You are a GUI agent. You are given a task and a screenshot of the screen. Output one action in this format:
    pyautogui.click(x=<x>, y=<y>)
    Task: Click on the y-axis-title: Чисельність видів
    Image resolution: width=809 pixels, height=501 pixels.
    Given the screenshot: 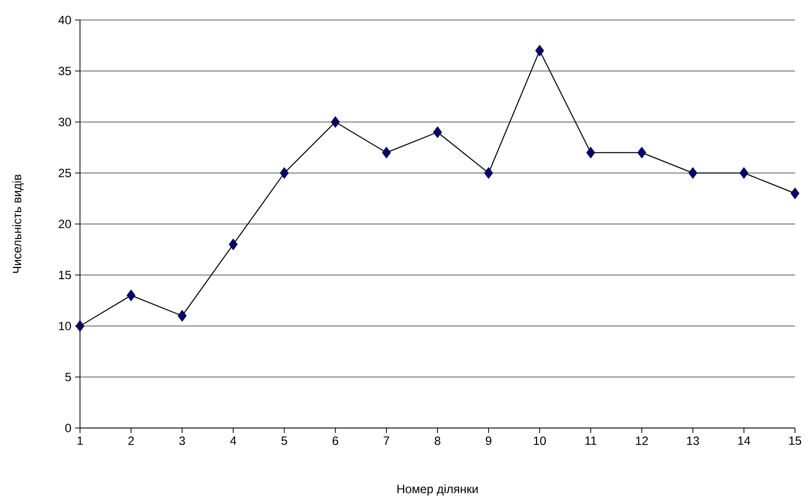 What is the action you would take?
    pyautogui.click(x=18, y=223)
    